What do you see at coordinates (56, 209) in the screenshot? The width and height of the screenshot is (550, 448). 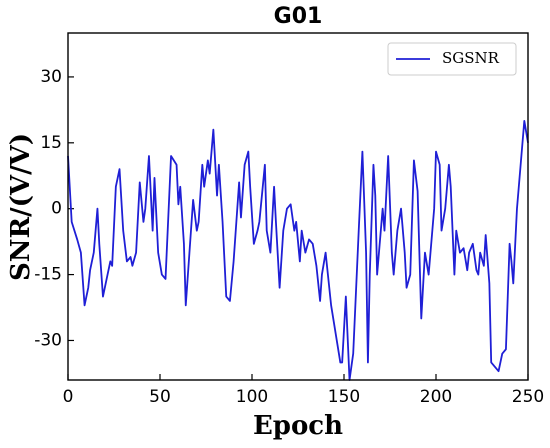 I see `y-tick-label: 0` at bounding box center [56, 209].